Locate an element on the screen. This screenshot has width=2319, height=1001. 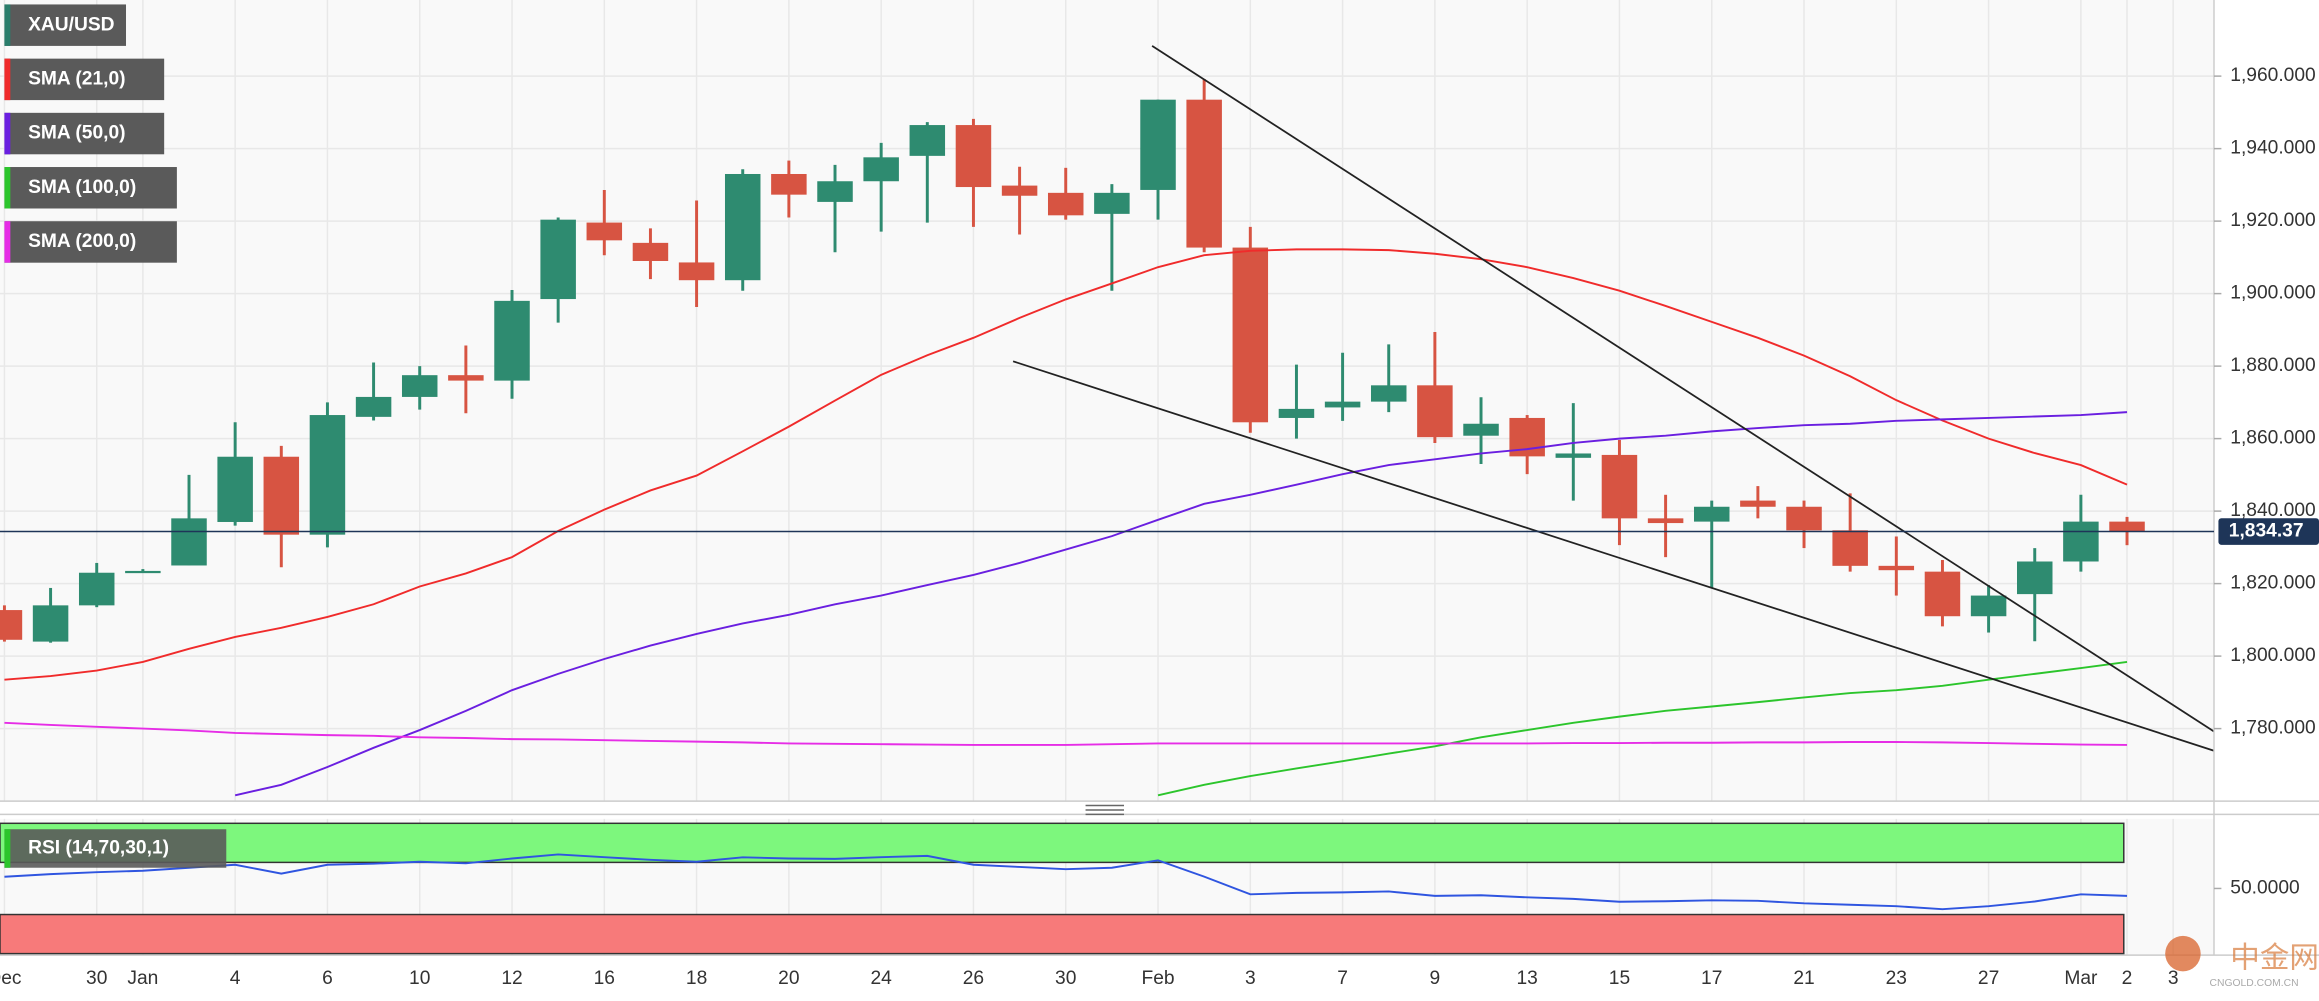
x-tick-label: 24 is located at coordinates (881, 978).